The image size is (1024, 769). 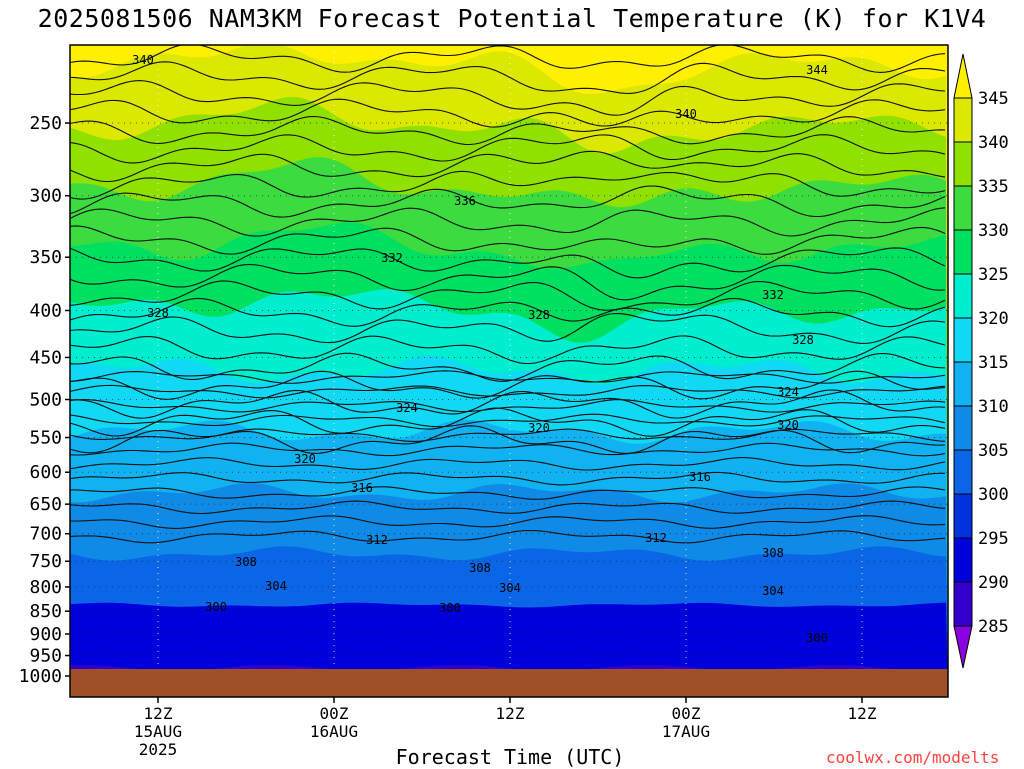 What do you see at coordinates (993, 319) in the screenshot?
I see `colorbar-label: 320` at bounding box center [993, 319].